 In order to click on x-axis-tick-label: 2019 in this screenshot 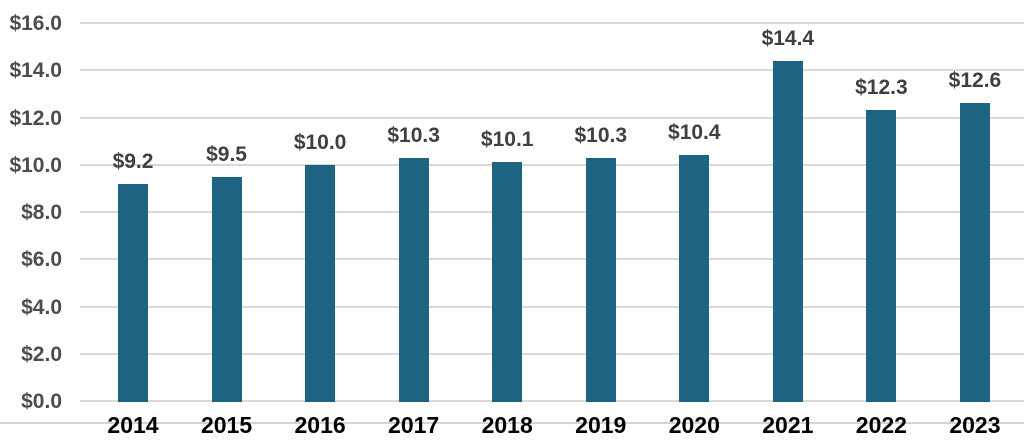, I will do `click(601, 425)`.